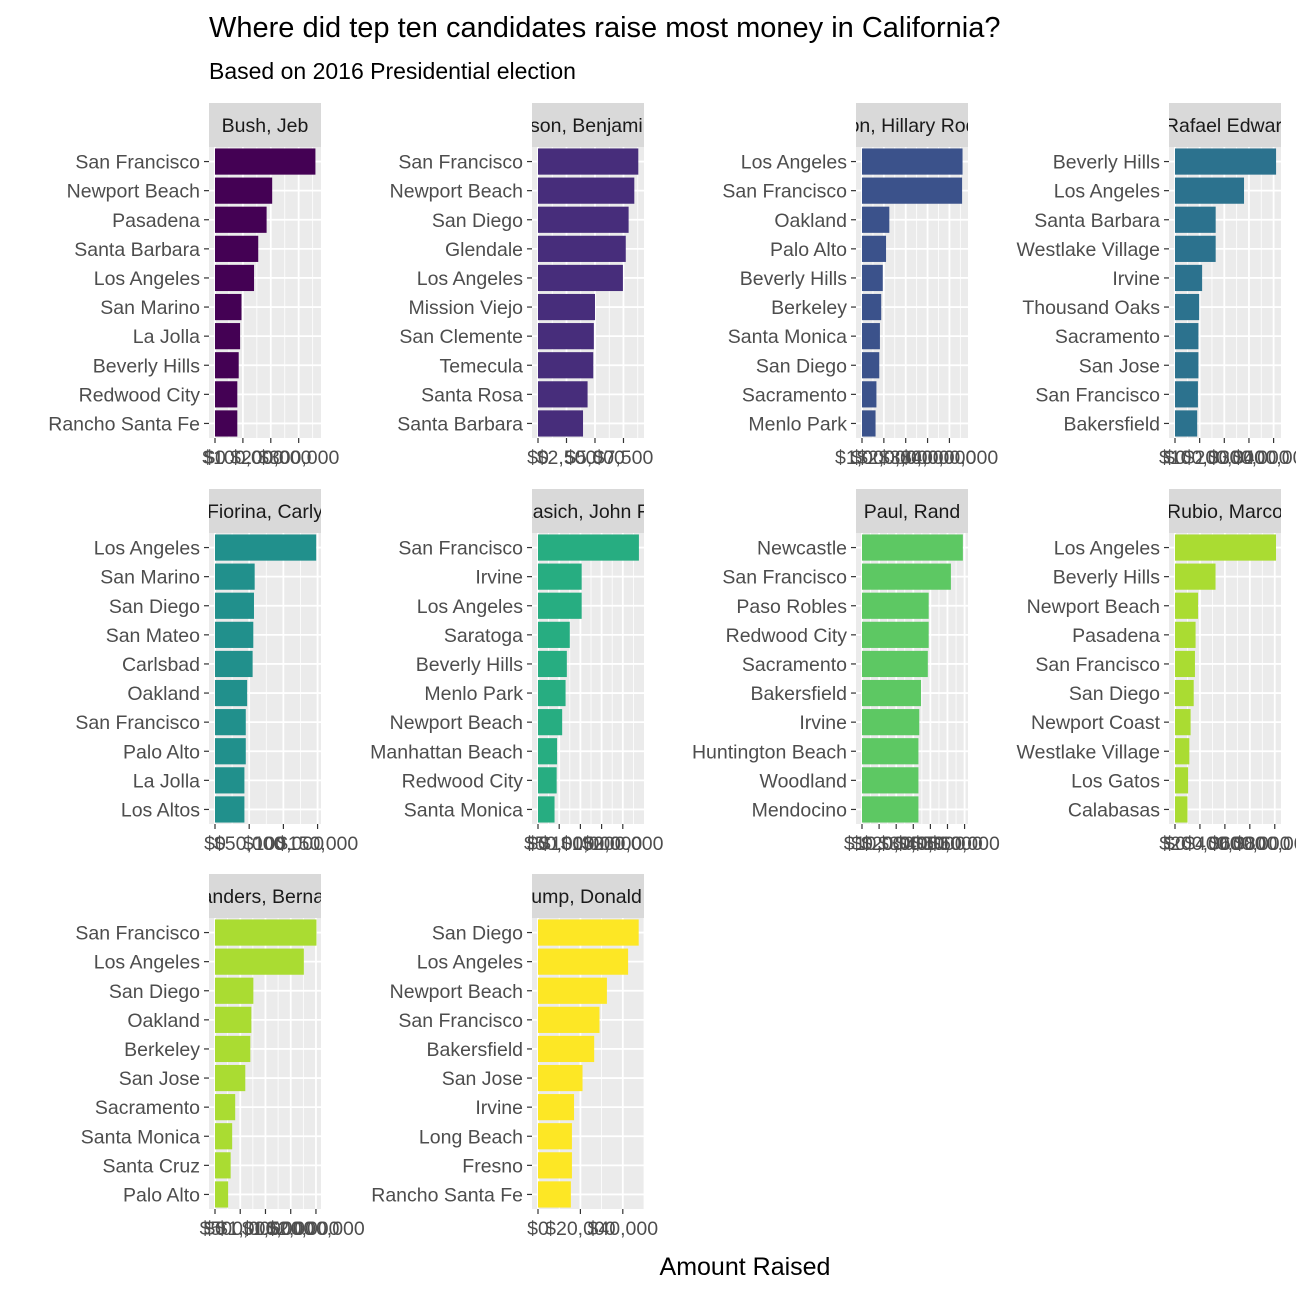 This screenshot has width=1296, height=1296. I want to click on x-tick-label: $30,000, so click(913, 844).